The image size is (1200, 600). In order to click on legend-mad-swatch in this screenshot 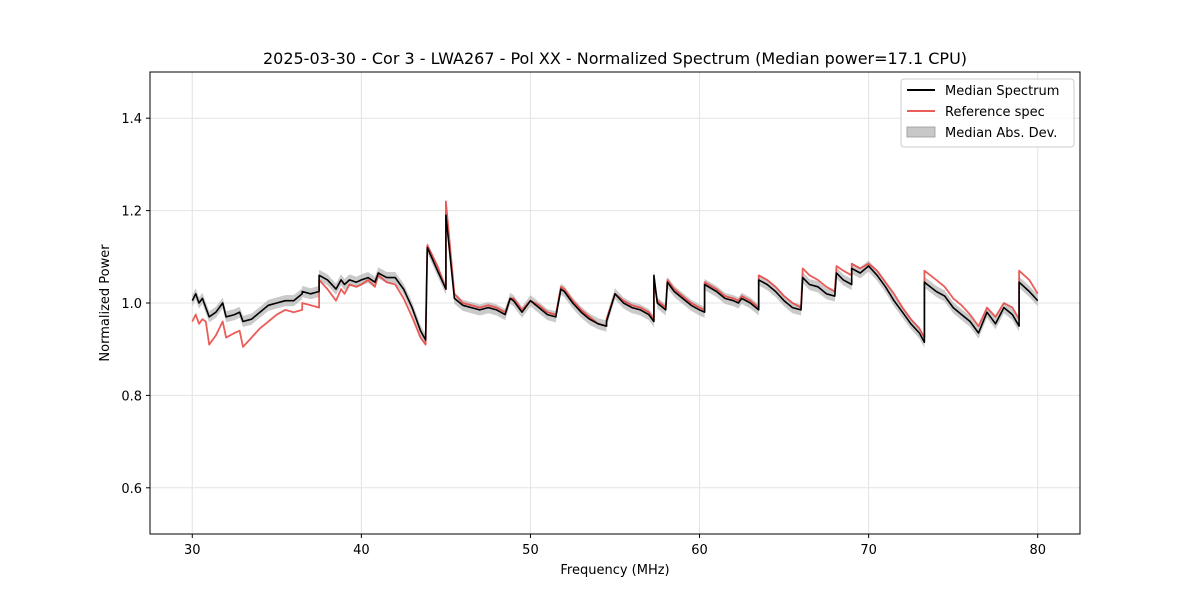, I will do `click(921, 132)`.